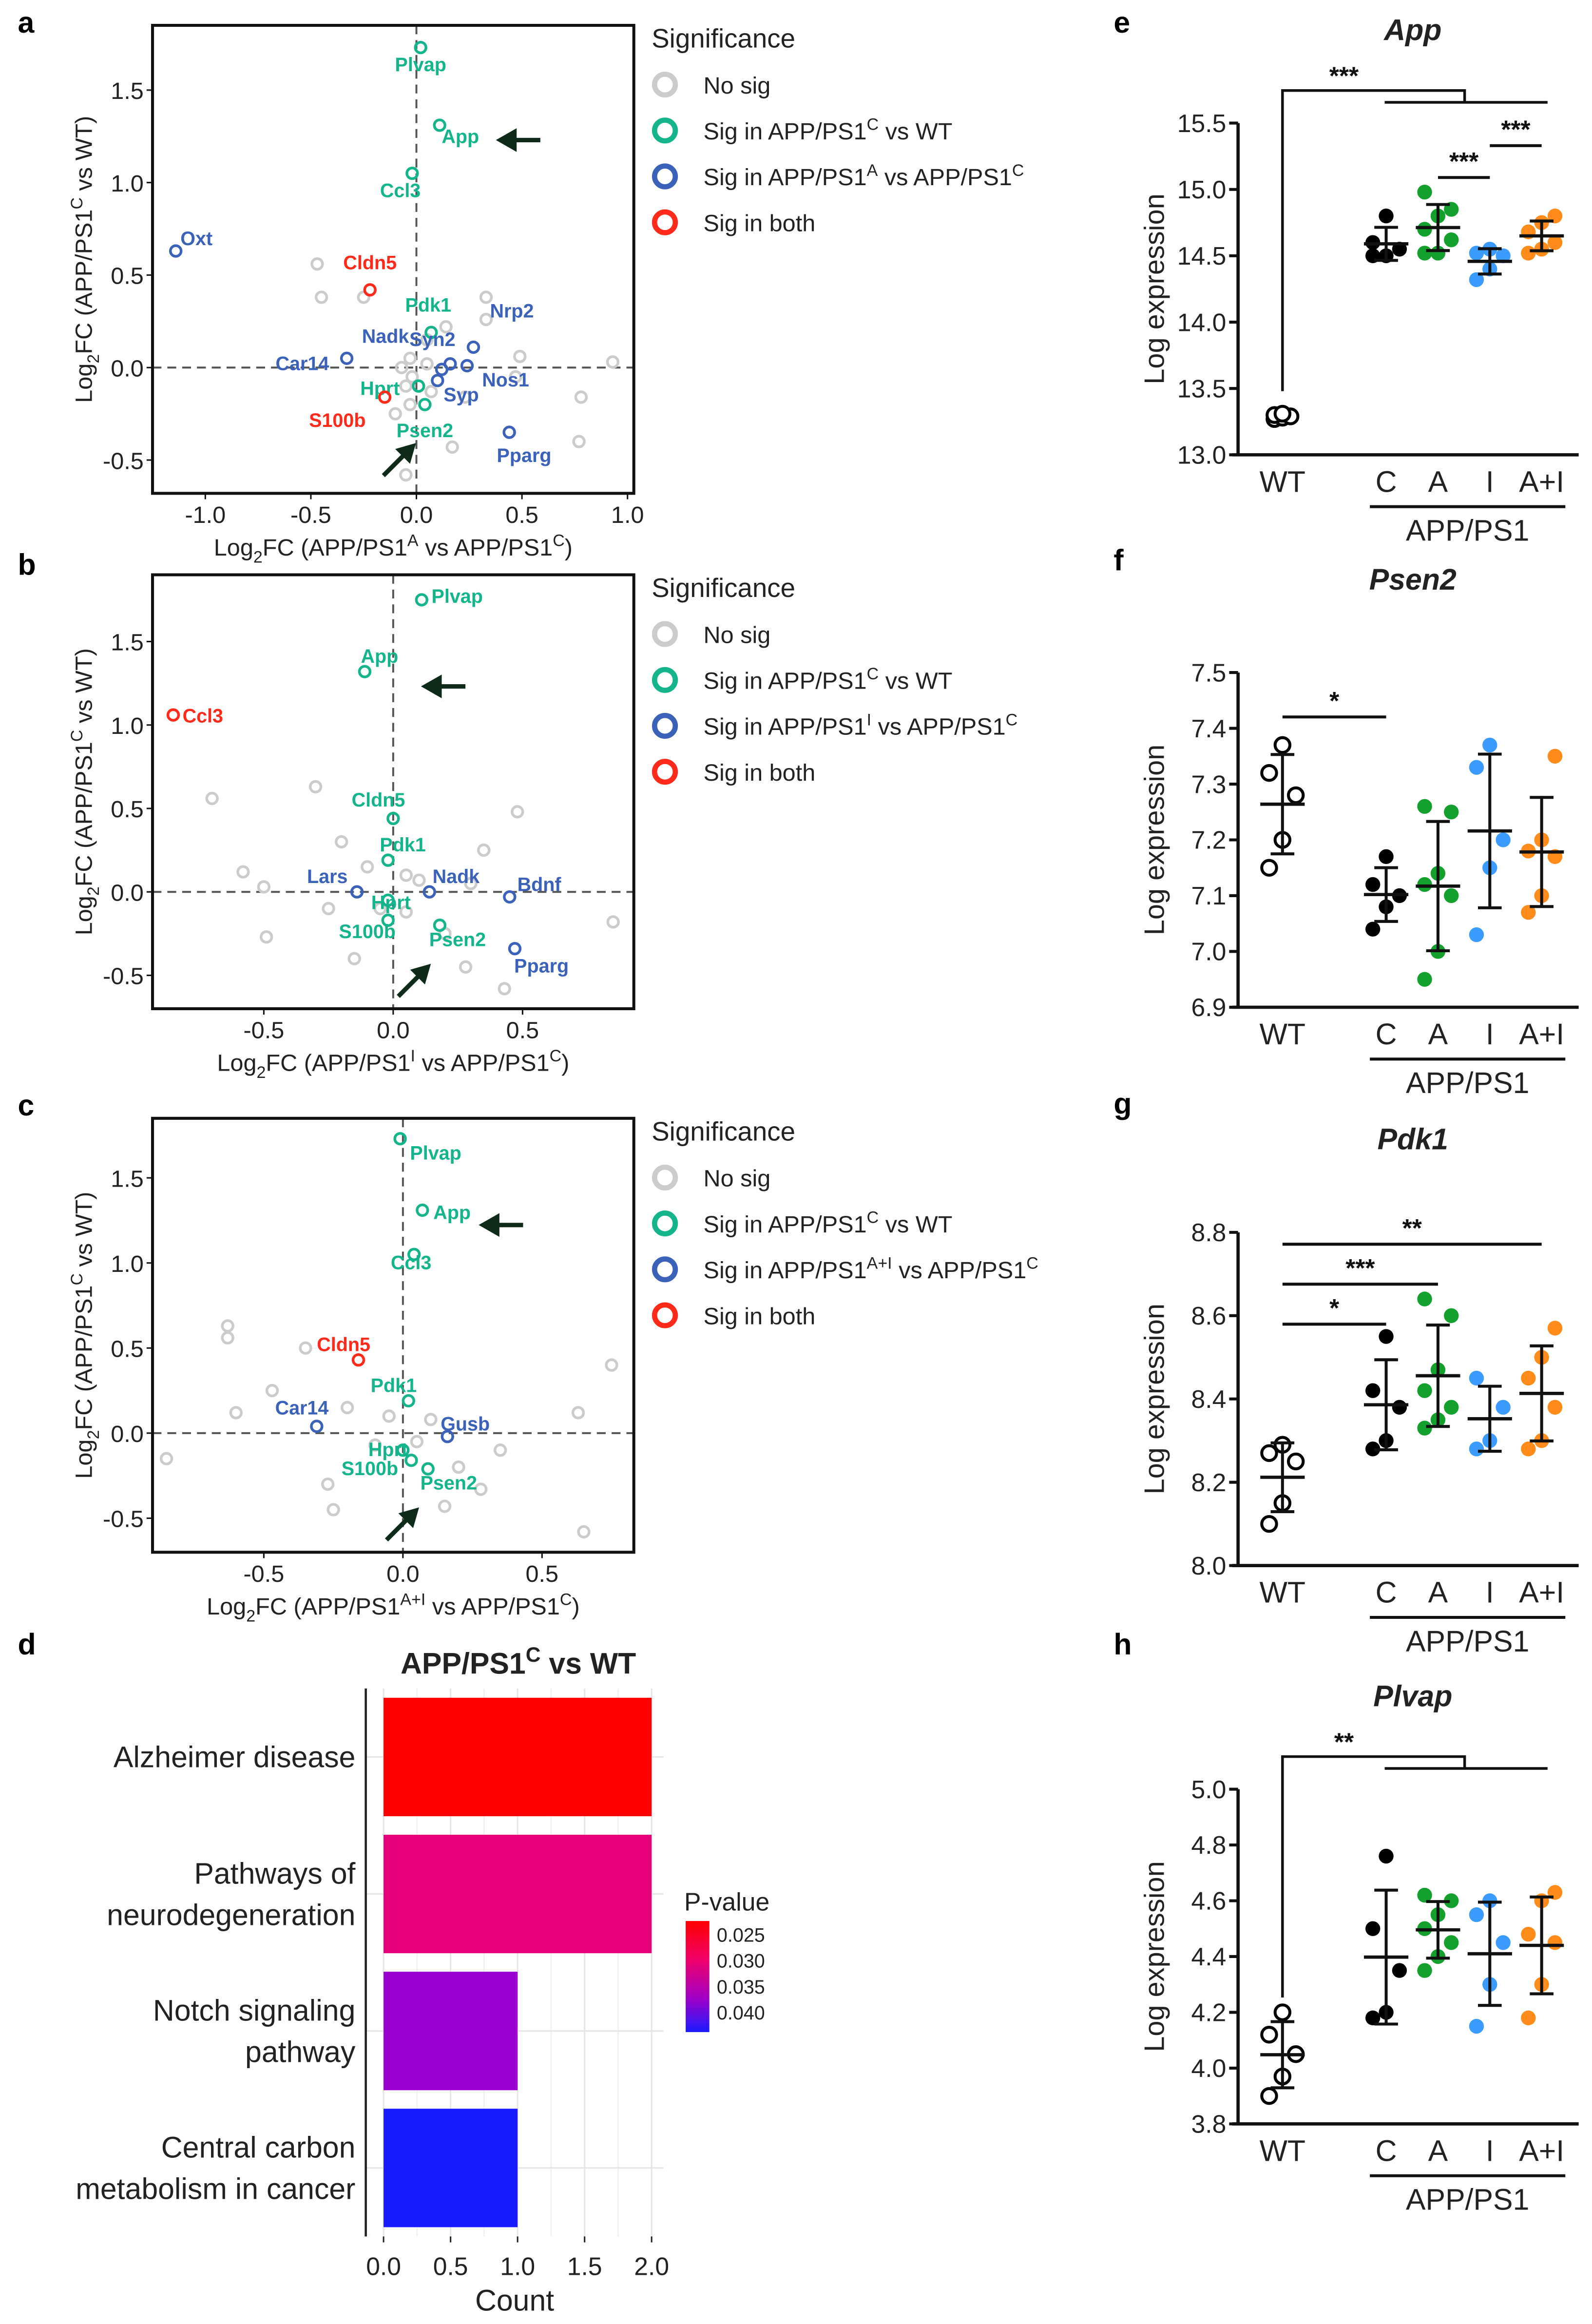 The image size is (1592, 2324). Describe the element at coordinates (861, 725) in the screenshot. I see `legend-item: Sig in APP/PS1I​ vs APP/PS1C​` at that location.